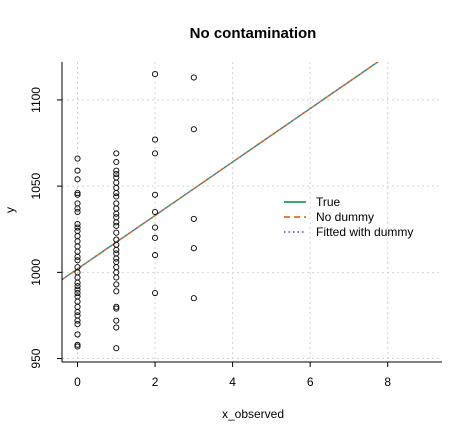 This screenshot has width=474, height=439. I want to click on x-tick-label: 4, so click(232, 382).